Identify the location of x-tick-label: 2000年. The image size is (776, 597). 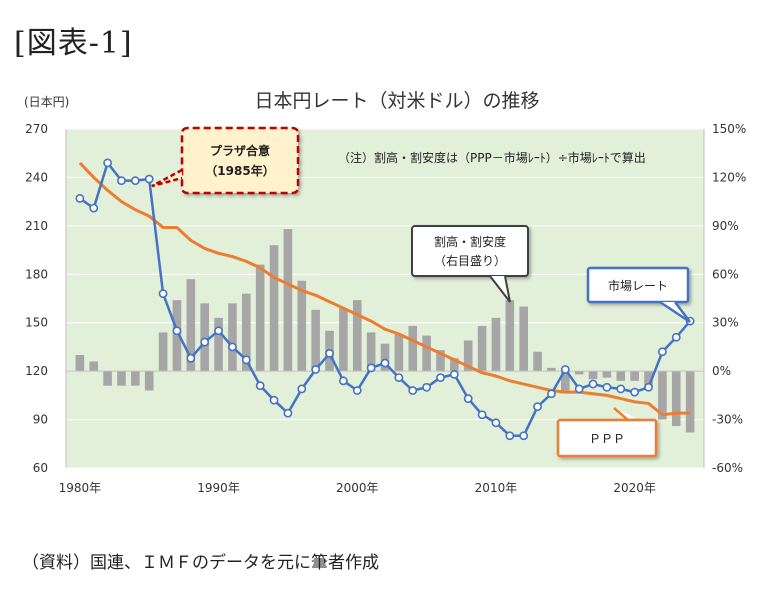
(357, 488).